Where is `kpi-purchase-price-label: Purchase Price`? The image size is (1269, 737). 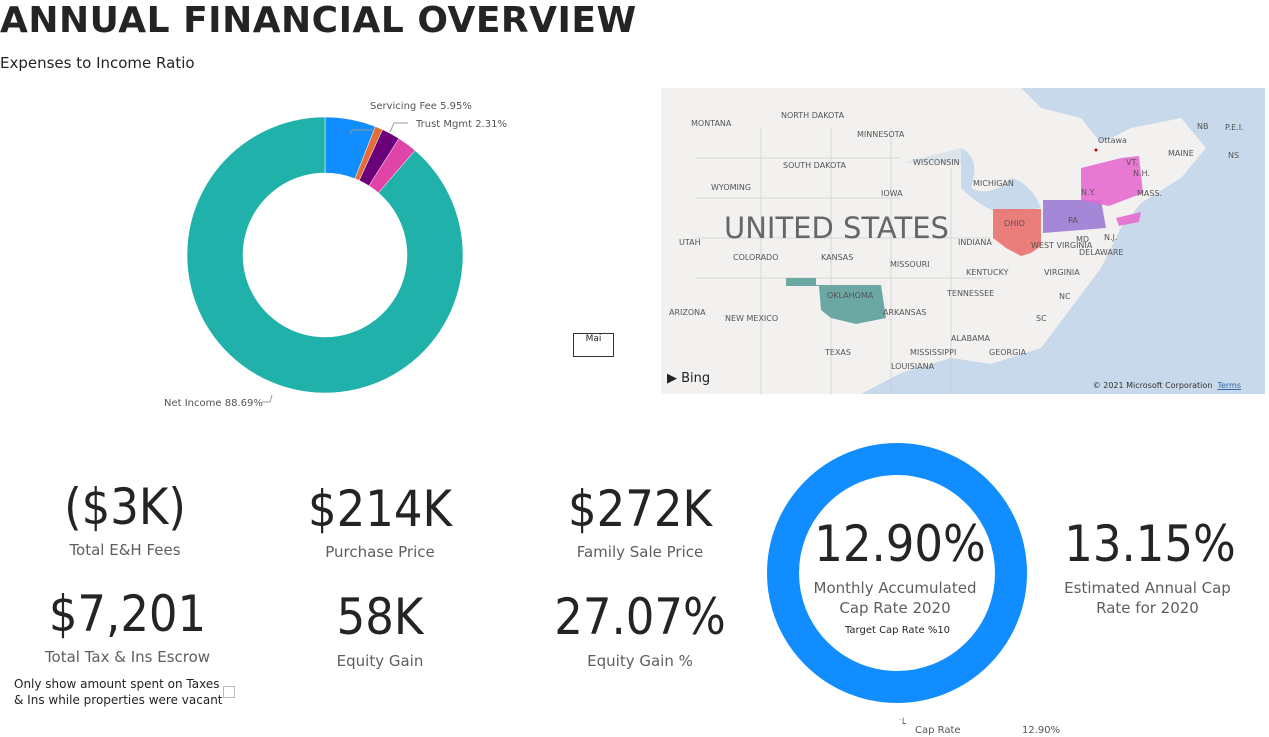
kpi-purchase-price-label: Purchase Price is located at coordinates (380, 552).